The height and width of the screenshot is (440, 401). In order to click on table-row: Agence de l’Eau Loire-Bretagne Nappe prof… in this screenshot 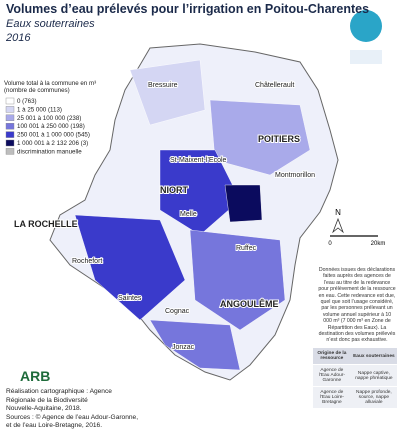, I will do `click(355, 397)`.